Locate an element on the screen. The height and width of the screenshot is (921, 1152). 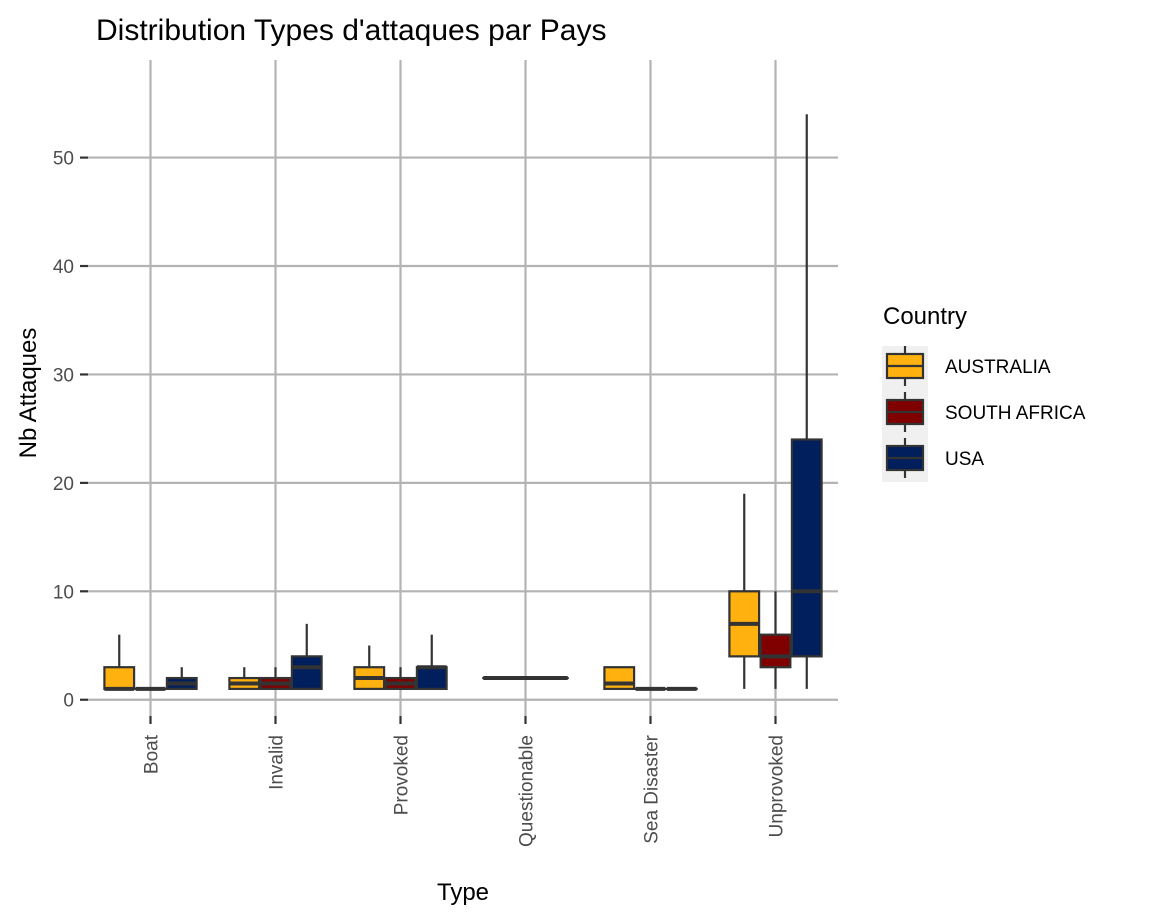
legend-title: Country is located at coordinates (925, 316).